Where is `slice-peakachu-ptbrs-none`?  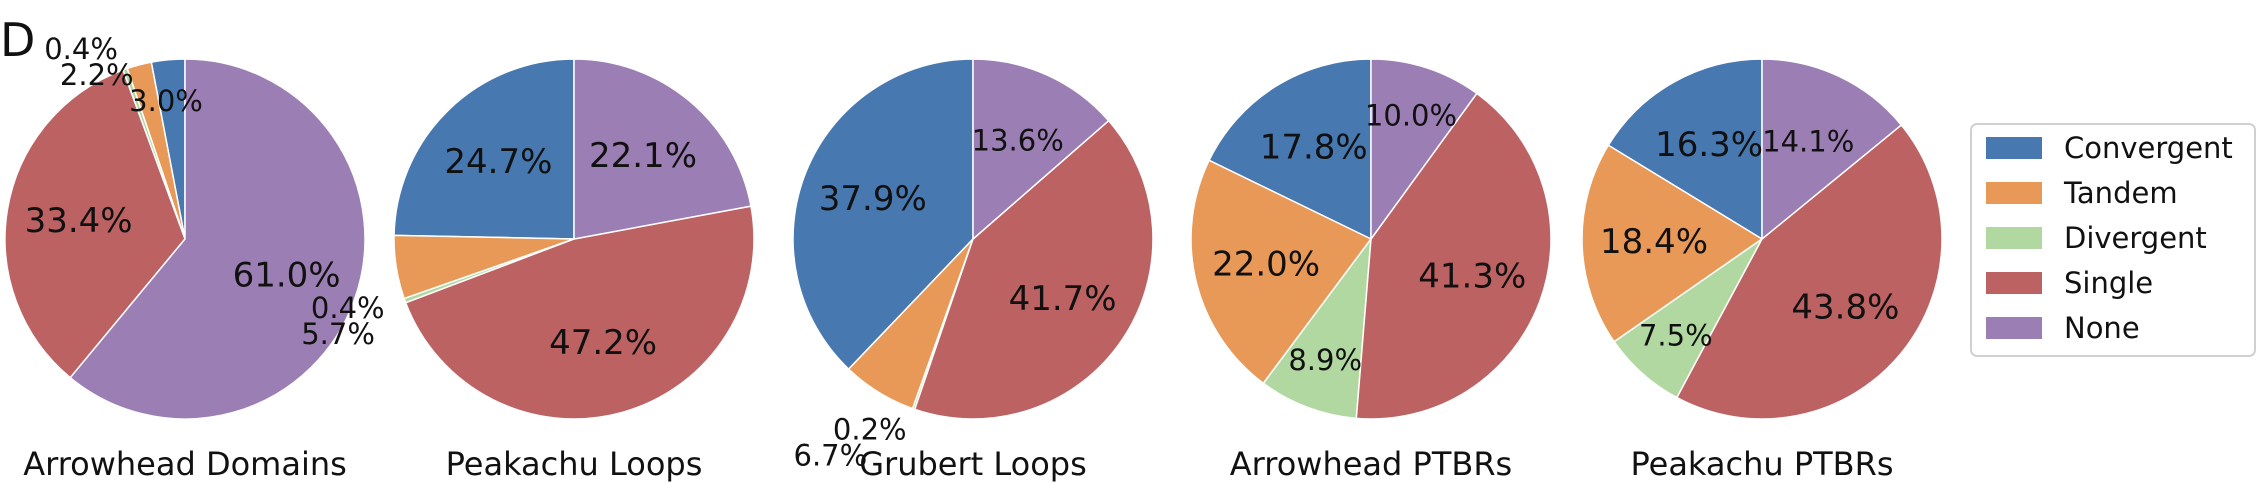
slice-peakachu-ptbrs-none is located at coordinates (1832, 149).